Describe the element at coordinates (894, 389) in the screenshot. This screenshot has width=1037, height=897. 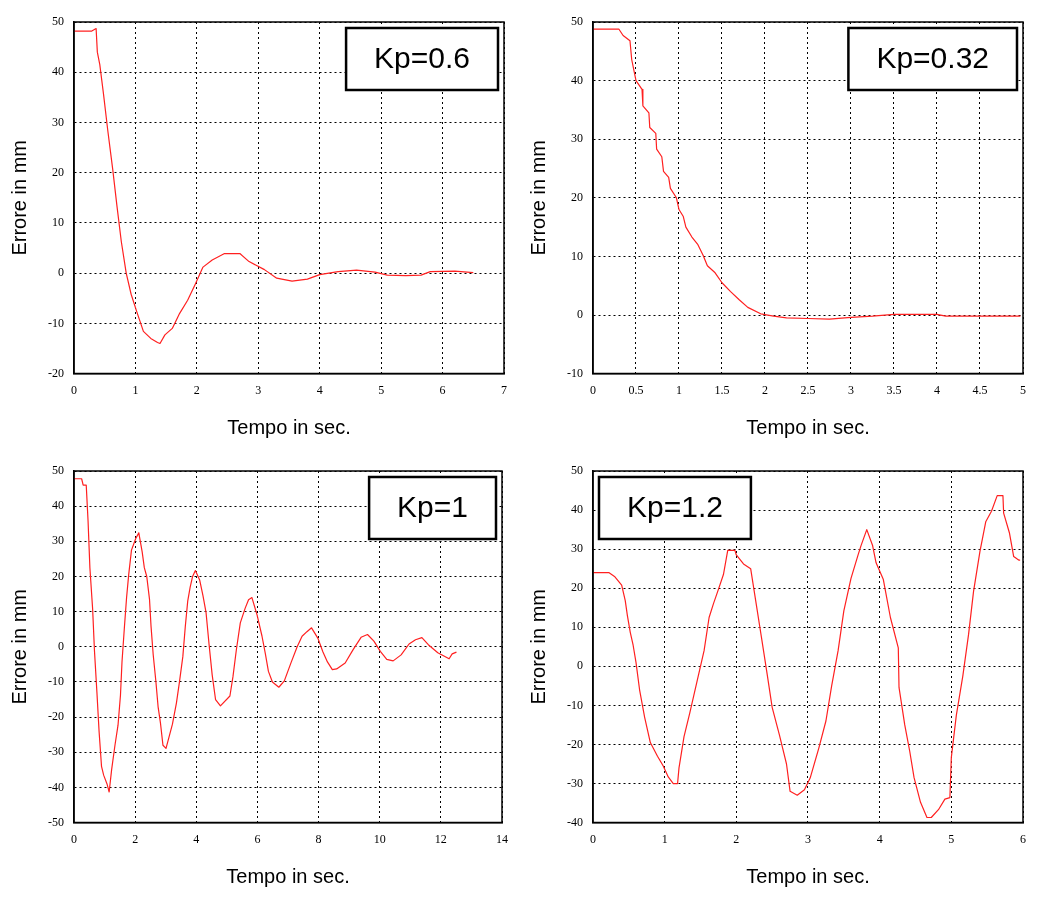
I see `x-tick-label: 3.5` at that location.